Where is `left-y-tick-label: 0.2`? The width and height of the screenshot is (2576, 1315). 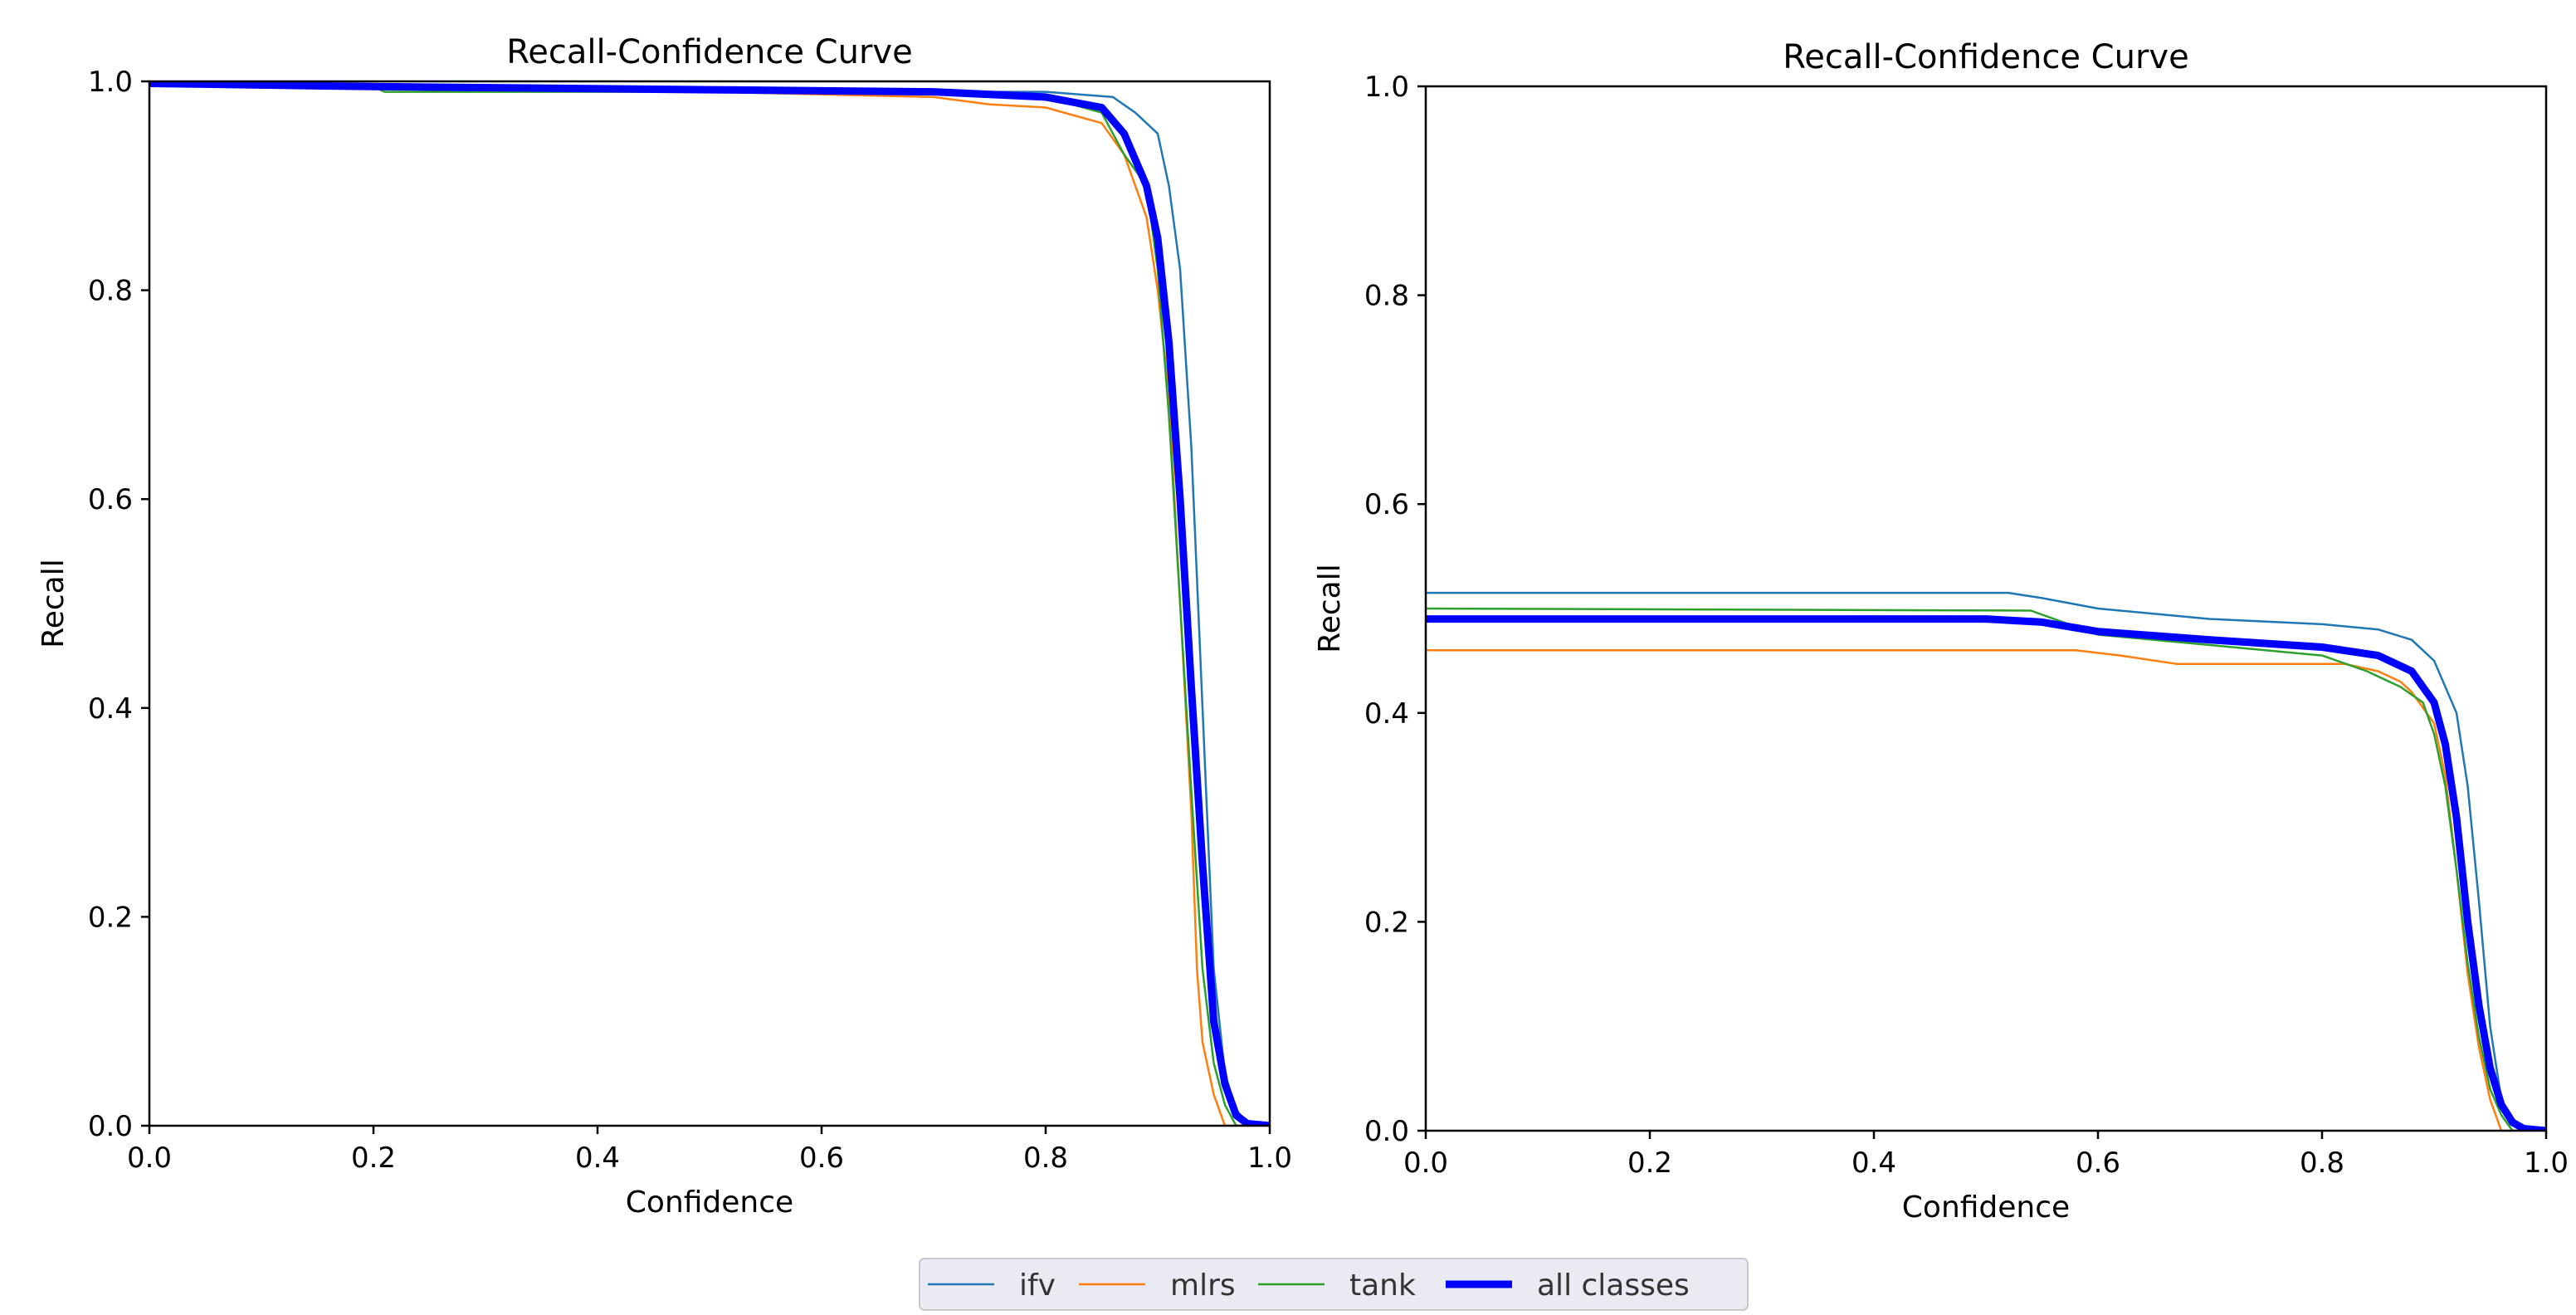 left-y-tick-label: 0.2 is located at coordinates (111, 917).